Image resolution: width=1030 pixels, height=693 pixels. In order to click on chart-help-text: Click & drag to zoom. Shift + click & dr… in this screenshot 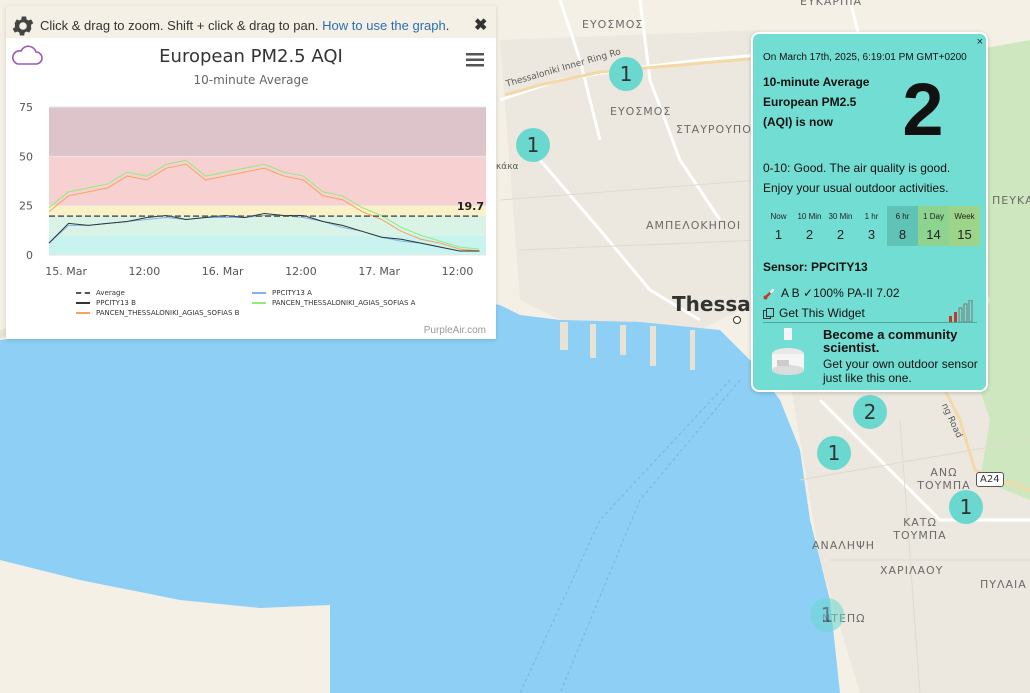, I will do `click(244, 25)`.